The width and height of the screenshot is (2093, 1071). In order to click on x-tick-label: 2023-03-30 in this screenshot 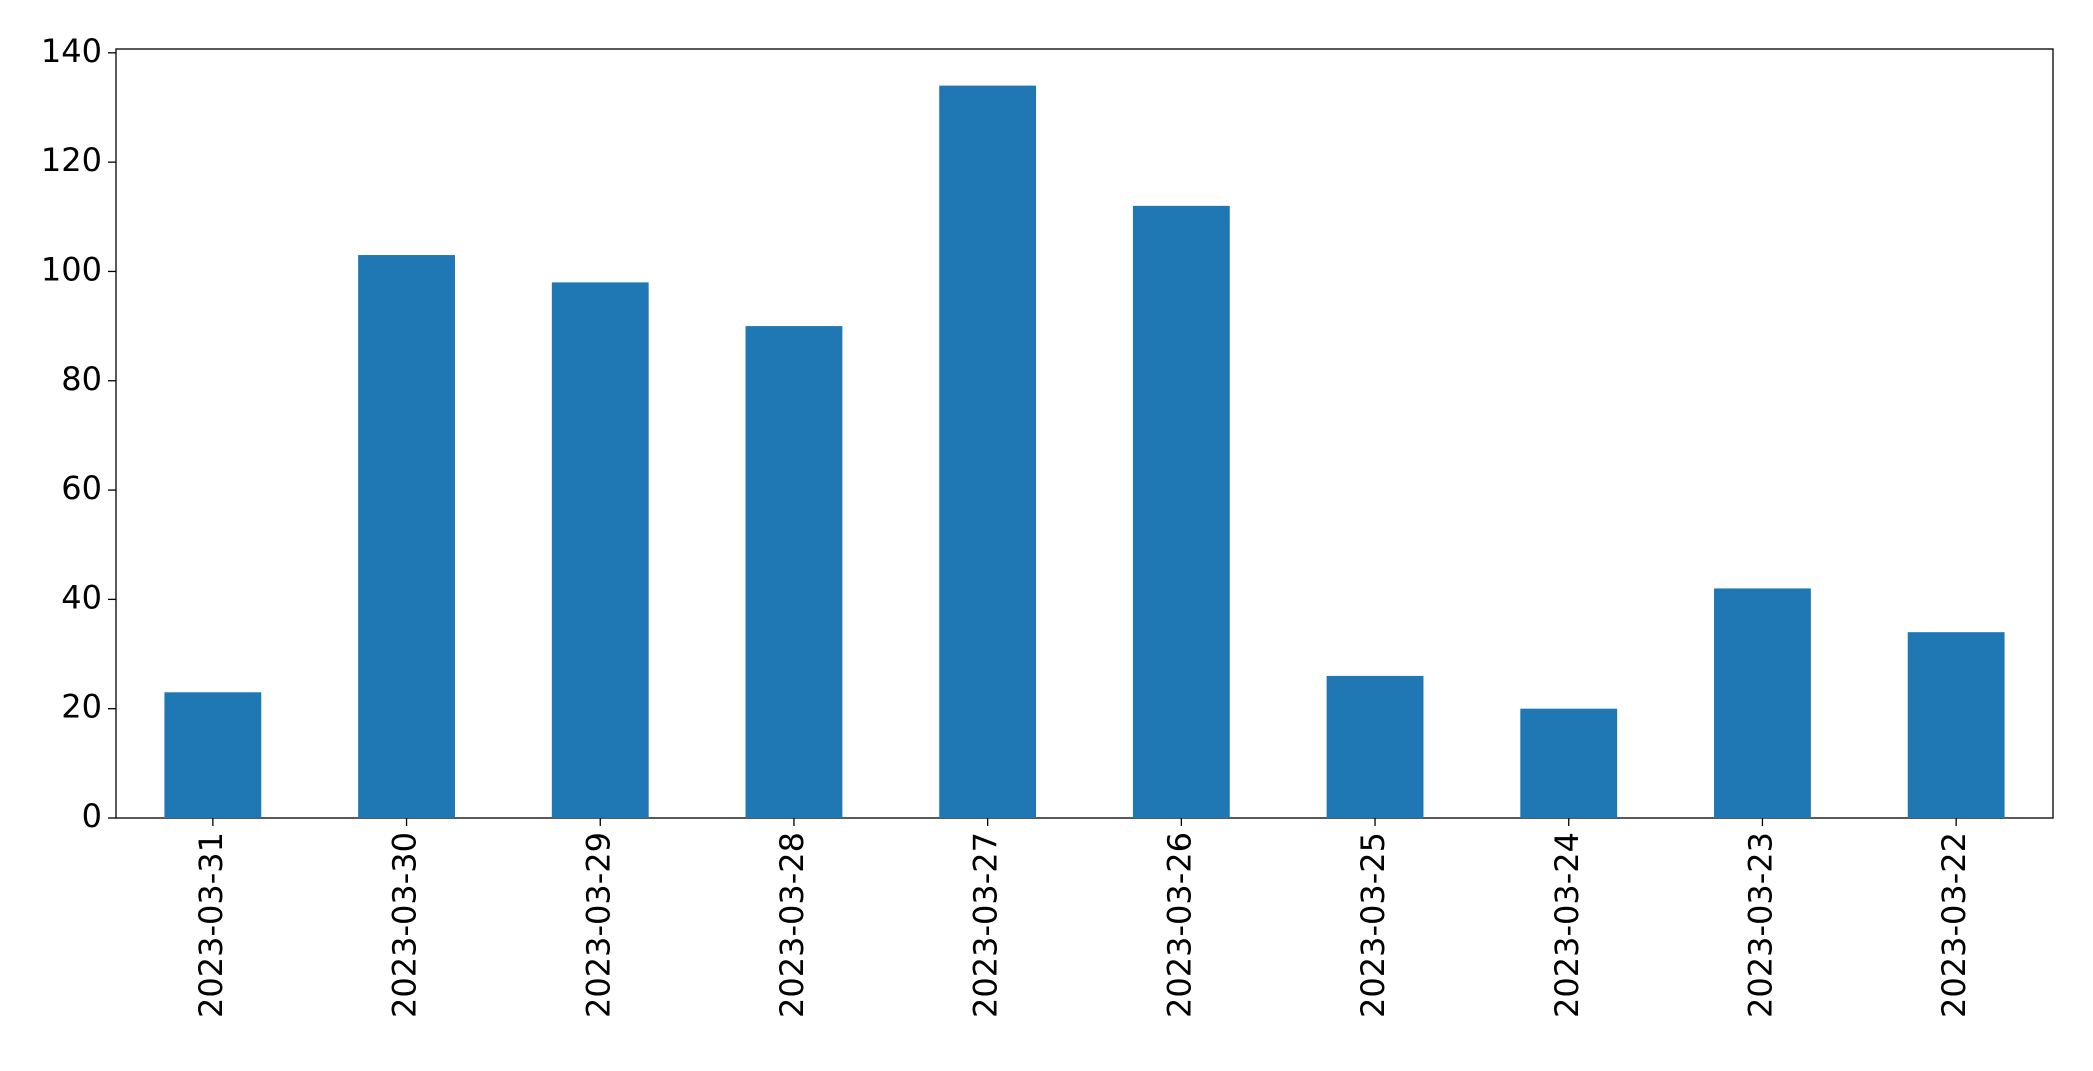, I will do `click(405, 925)`.